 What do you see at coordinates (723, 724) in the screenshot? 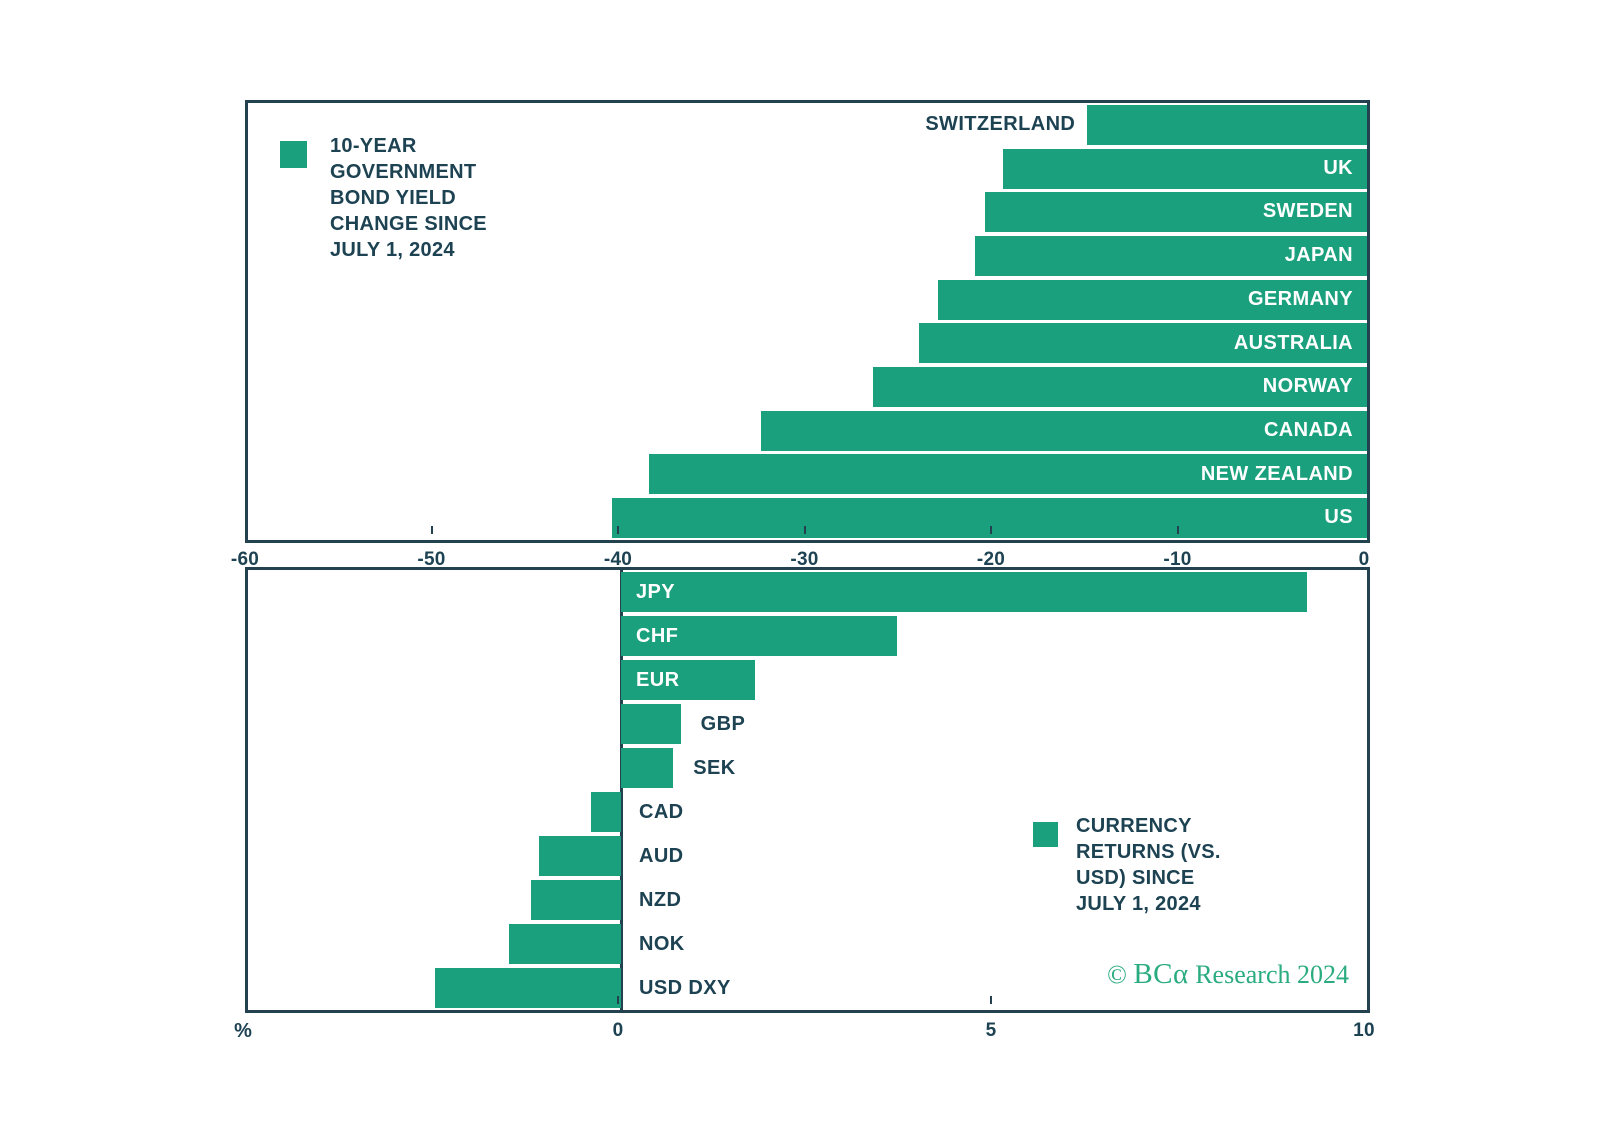
I see `category-label-gbp: GBP` at bounding box center [723, 724].